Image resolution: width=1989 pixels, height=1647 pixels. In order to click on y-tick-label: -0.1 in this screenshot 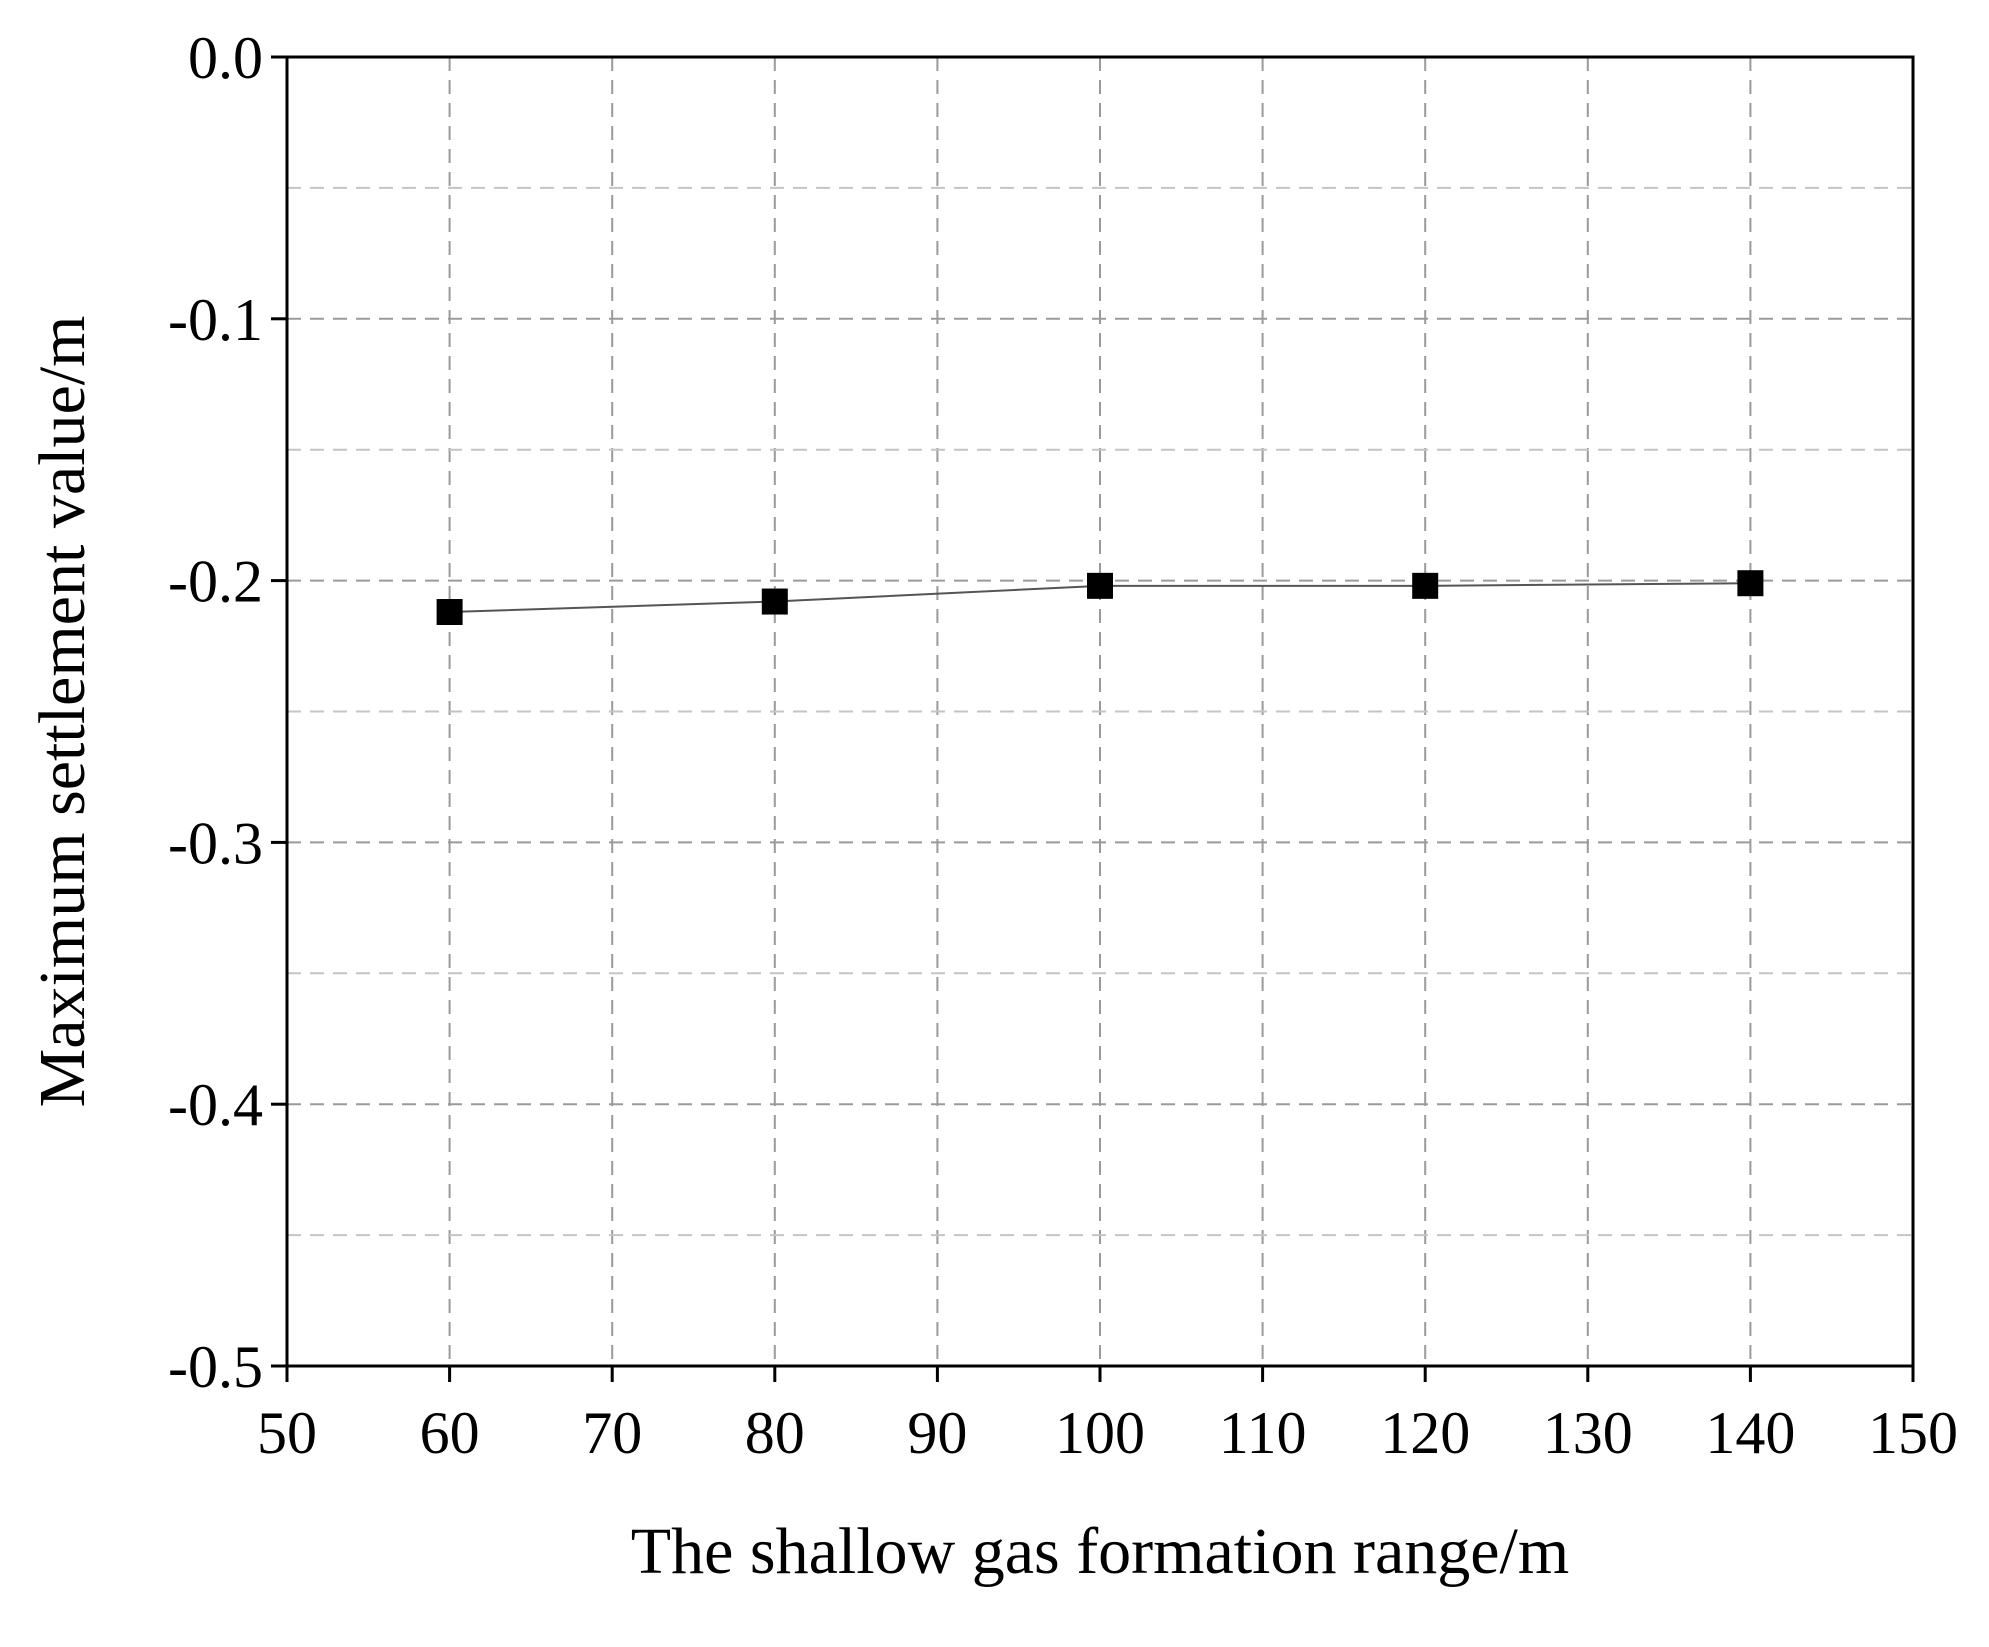, I will do `click(215, 320)`.